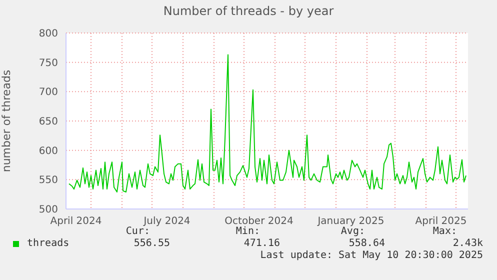 The image size is (497, 280). Describe the element at coordinates (76, 222) in the screenshot. I see `x-tick-label: April 2024` at that location.